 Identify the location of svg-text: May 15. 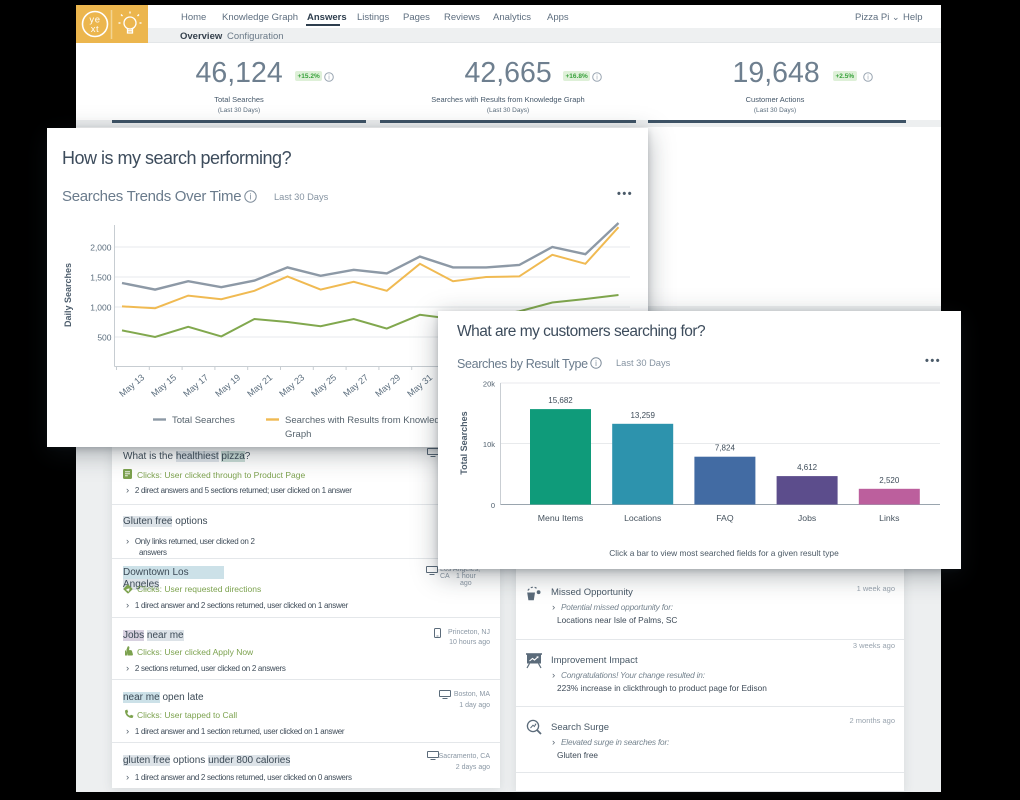
(163, 385).